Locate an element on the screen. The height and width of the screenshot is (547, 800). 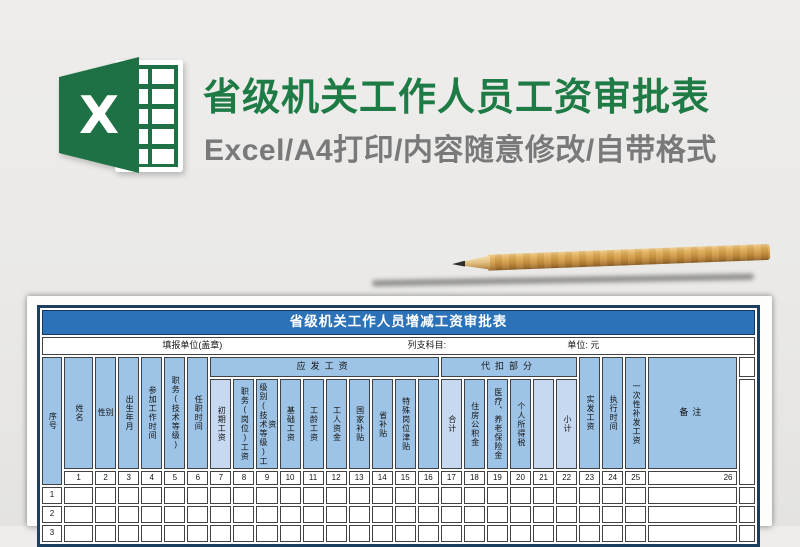
row-number: 2 is located at coordinates (52, 514).